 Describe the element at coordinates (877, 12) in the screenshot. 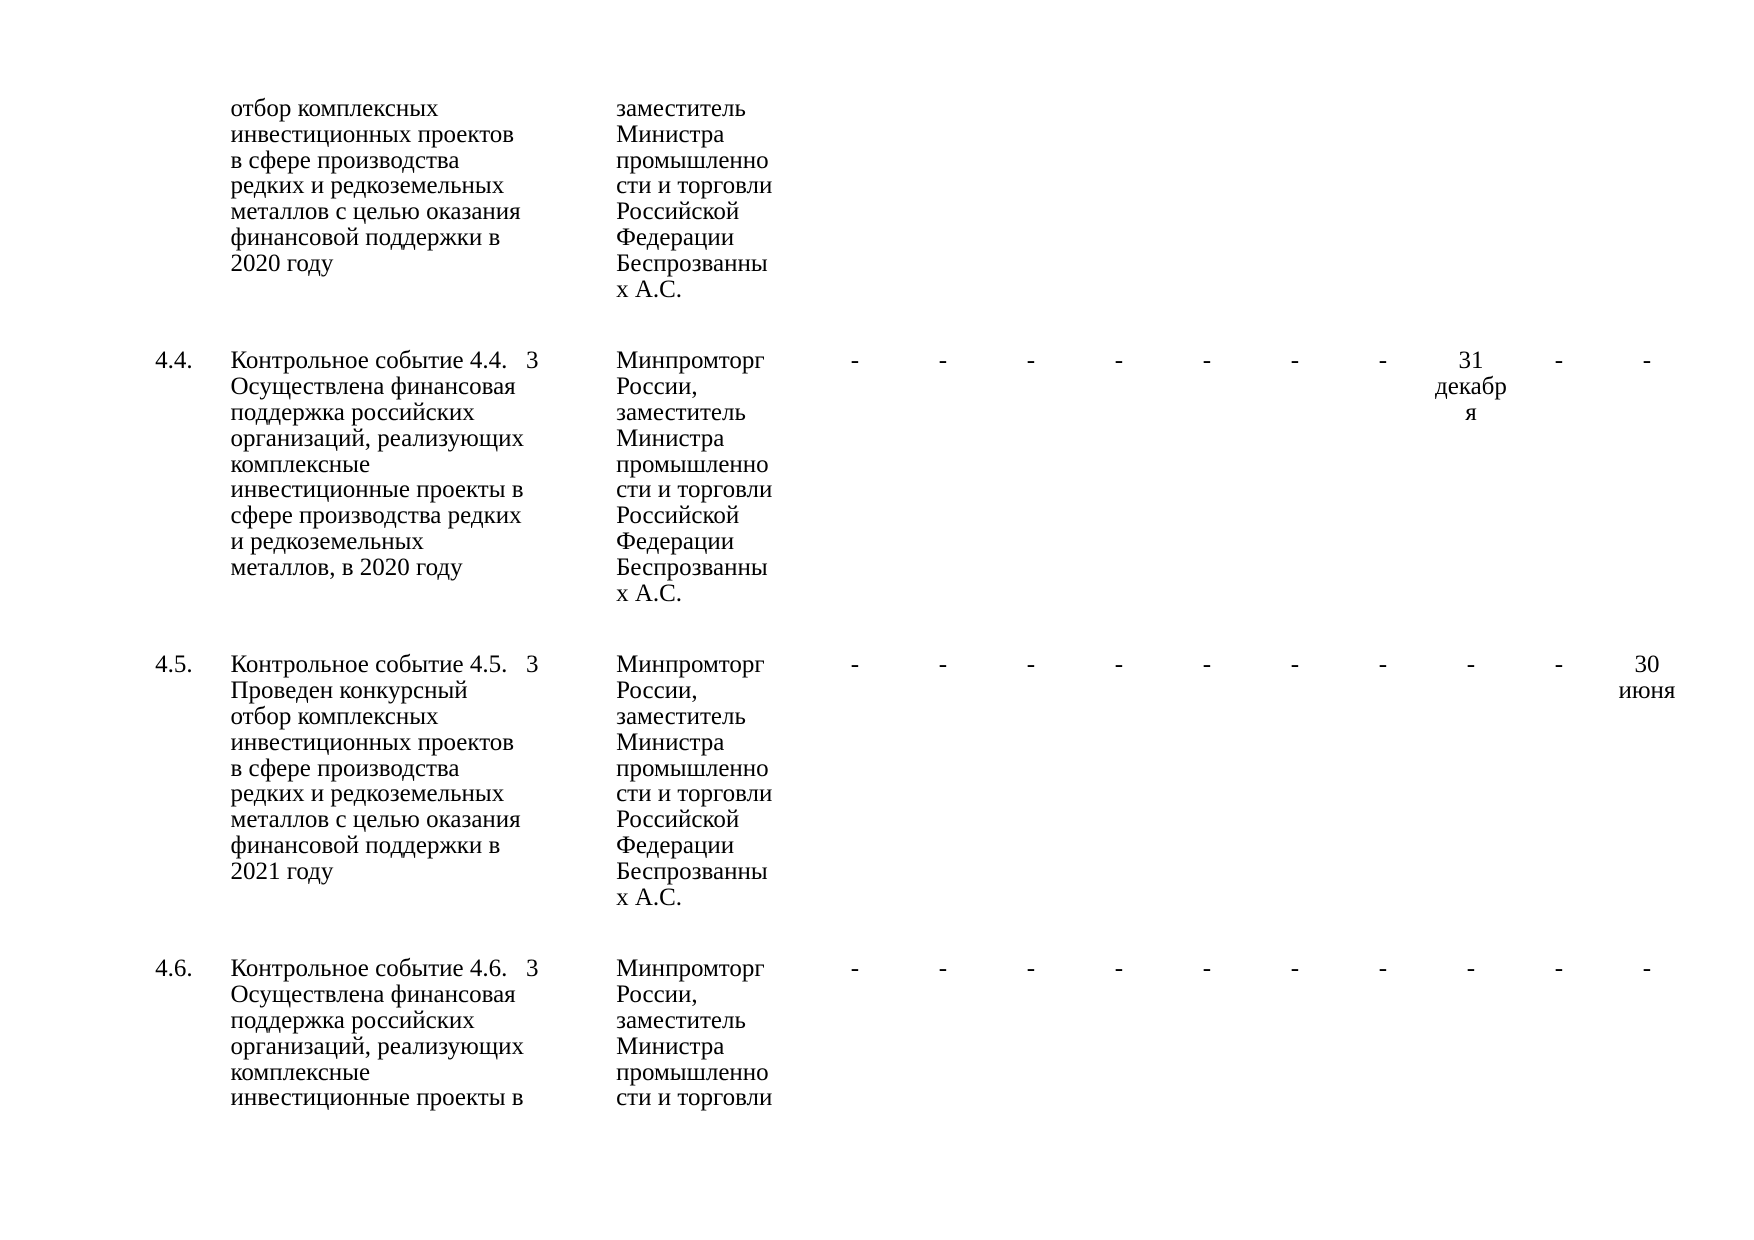

I see `page-top-offset` at that location.